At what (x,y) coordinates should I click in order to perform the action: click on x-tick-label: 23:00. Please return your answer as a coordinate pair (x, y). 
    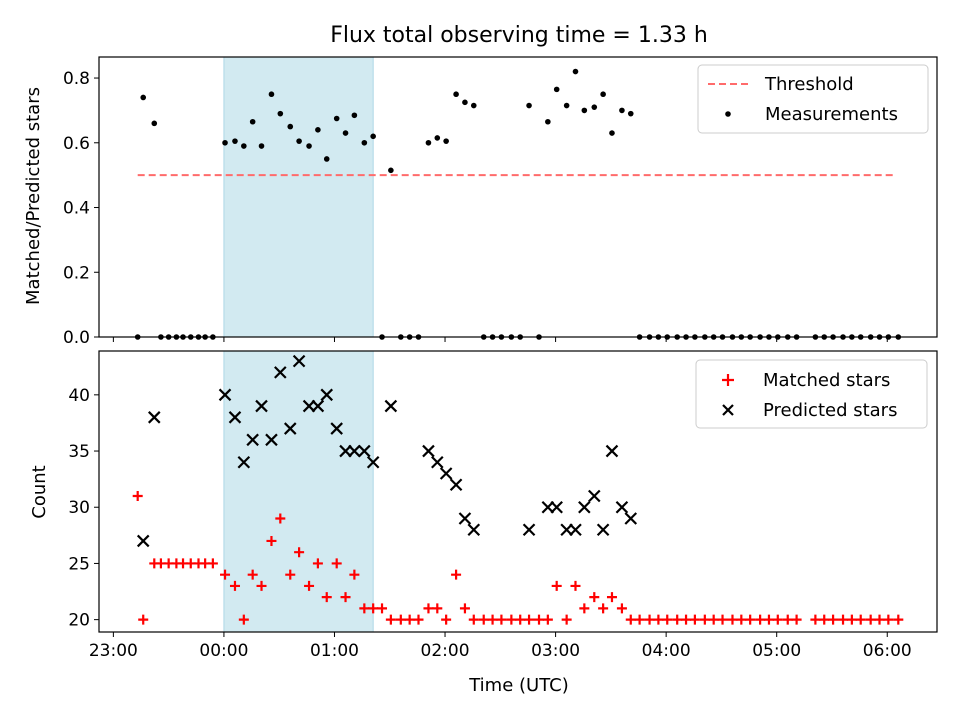
    Looking at the image, I should click on (113, 651).